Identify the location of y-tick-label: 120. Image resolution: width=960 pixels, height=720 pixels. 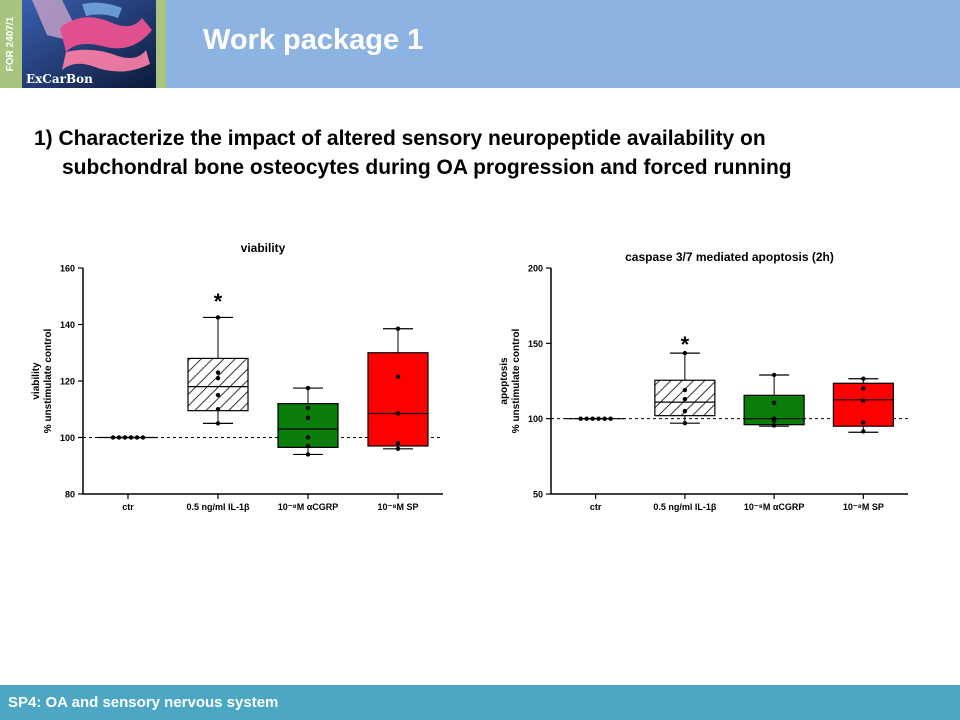
(67, 382).